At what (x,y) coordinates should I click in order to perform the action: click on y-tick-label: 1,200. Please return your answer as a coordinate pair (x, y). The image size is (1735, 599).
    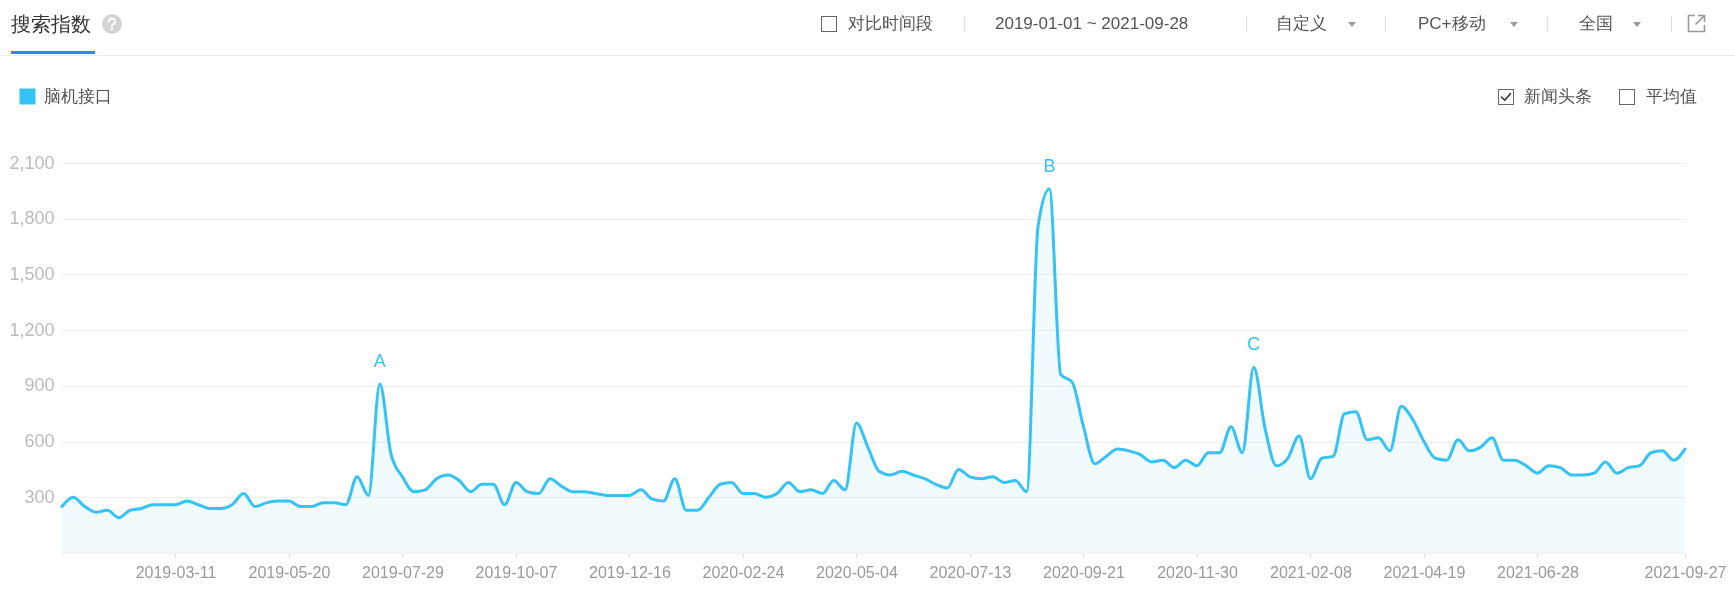
    Looking at the image, I should click on (32, 329).